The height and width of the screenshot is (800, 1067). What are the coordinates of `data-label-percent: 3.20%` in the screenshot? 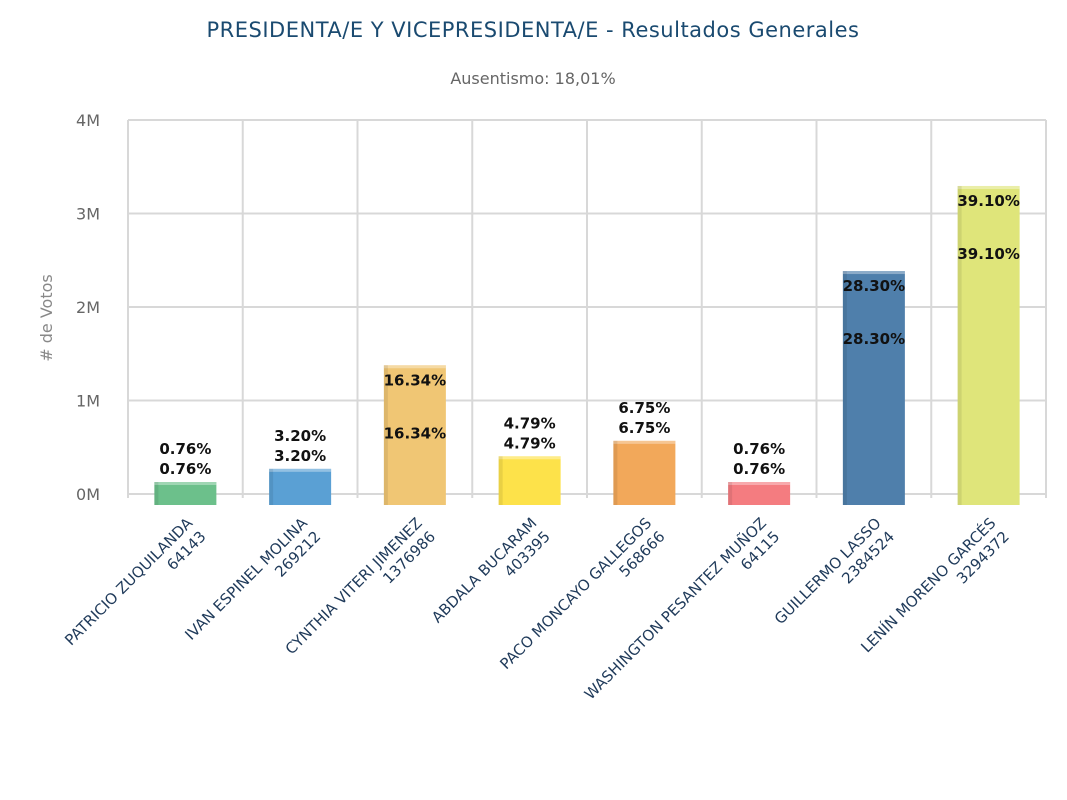 It's located at (300, 436).